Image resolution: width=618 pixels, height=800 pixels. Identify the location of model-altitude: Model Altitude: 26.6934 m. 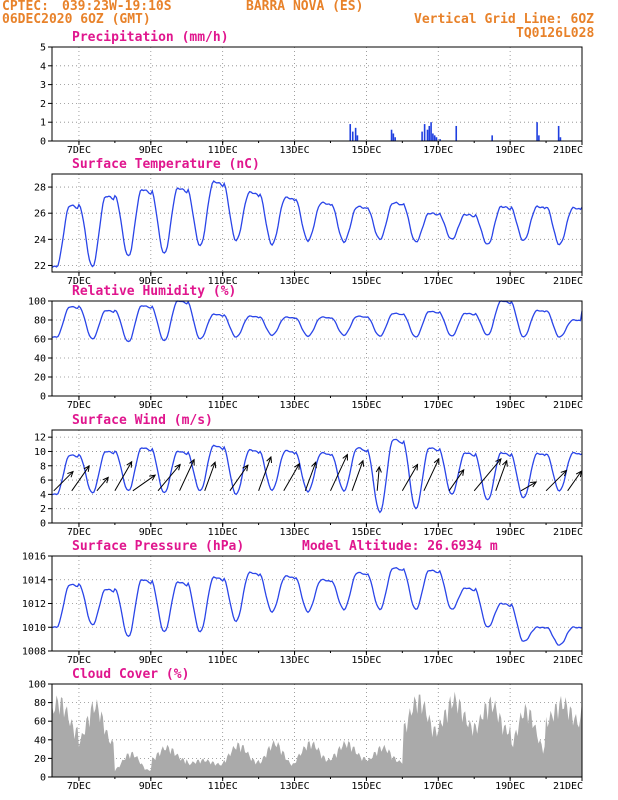
(400, 546).